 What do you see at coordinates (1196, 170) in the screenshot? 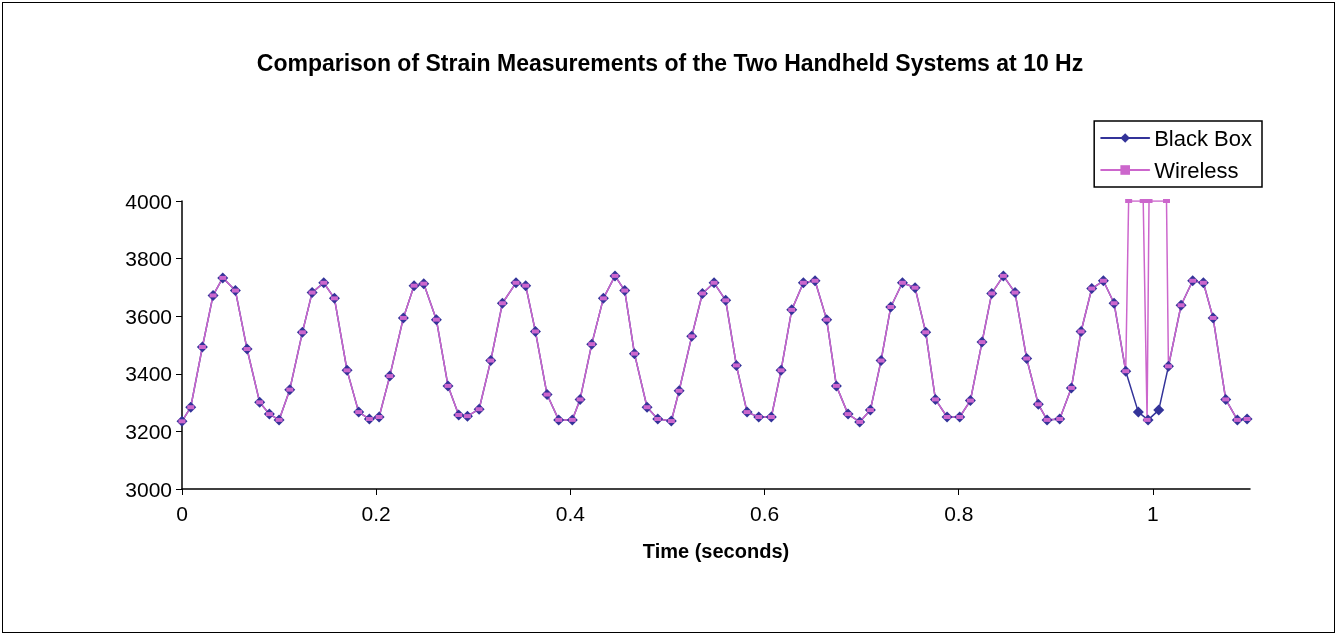
I see `legend-label: Wireless` at bounding box center [1196, 170].